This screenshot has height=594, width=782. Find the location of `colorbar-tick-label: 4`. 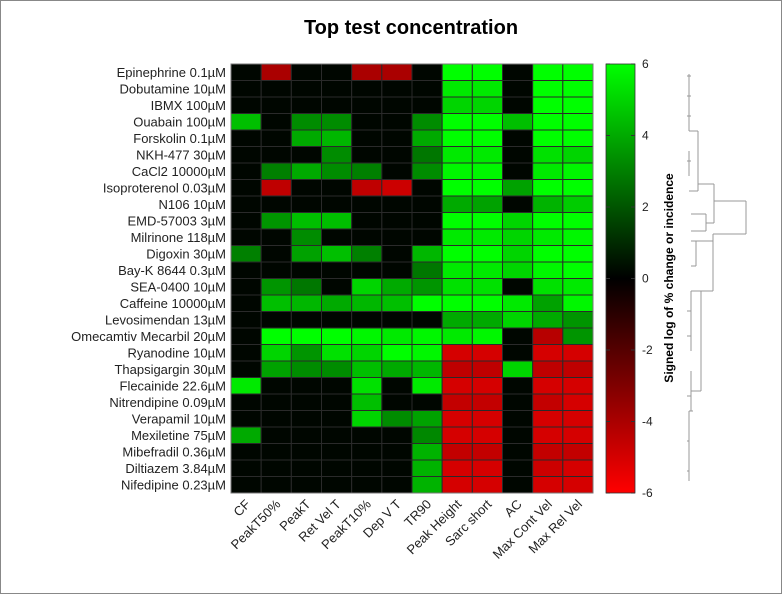

colorbar-tick-label: 4 is located at coordinates (645, 136).